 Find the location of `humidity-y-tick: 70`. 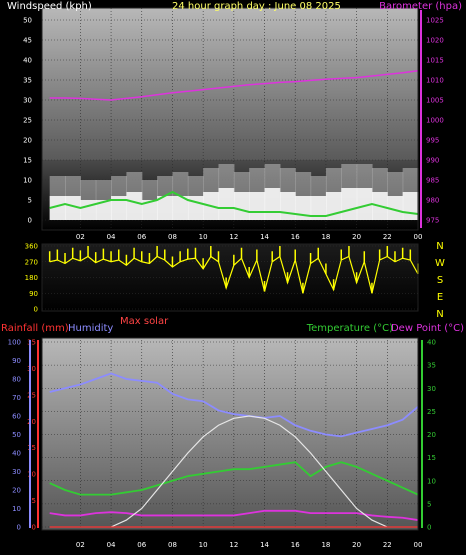

humidity-y-tick: 70 is located at coordinates (16, 398).